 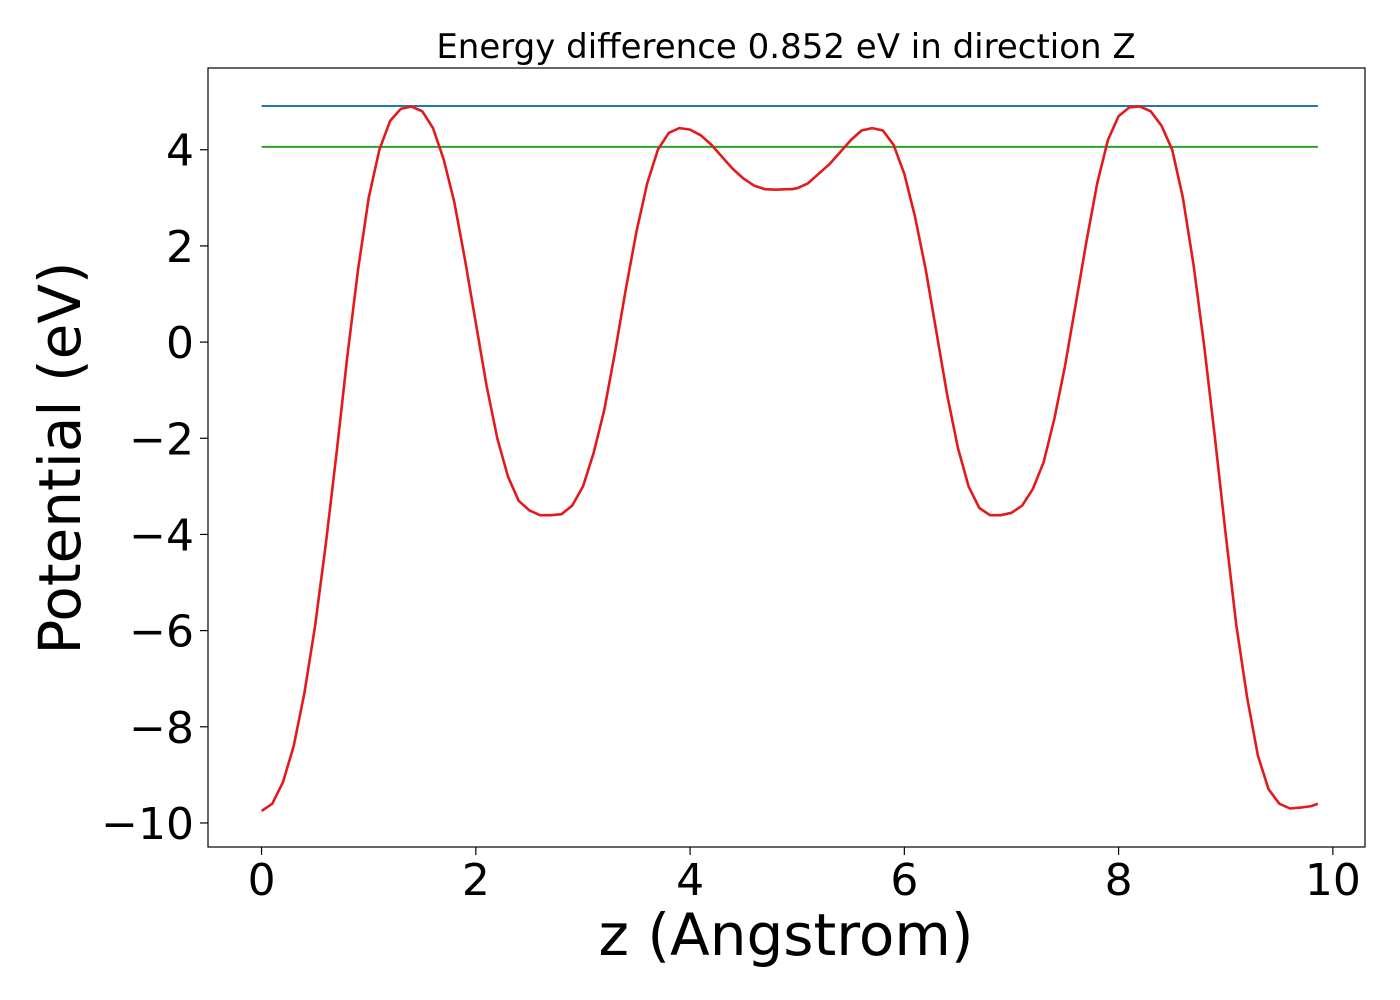 I want to click on y-axis-label: Potential (eV), so click(x=60, y=457).